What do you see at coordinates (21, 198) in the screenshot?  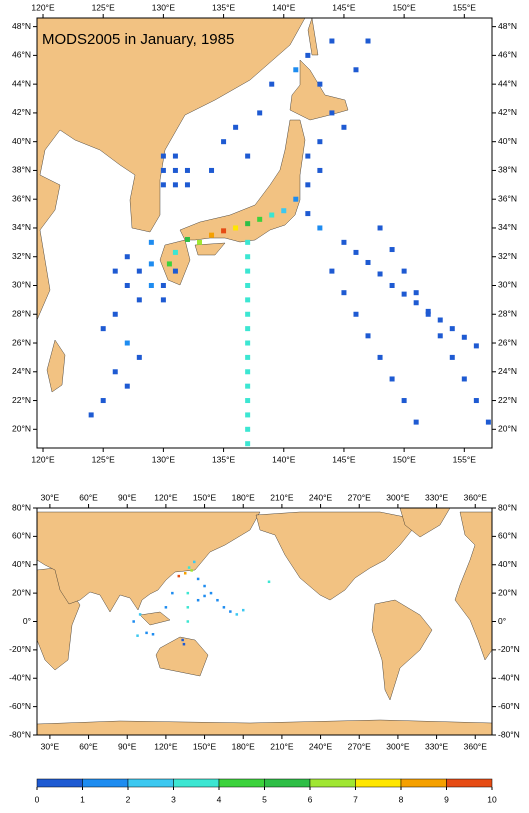 I see `lat-tick-label: 36°N` at bounding box center [21, 198].